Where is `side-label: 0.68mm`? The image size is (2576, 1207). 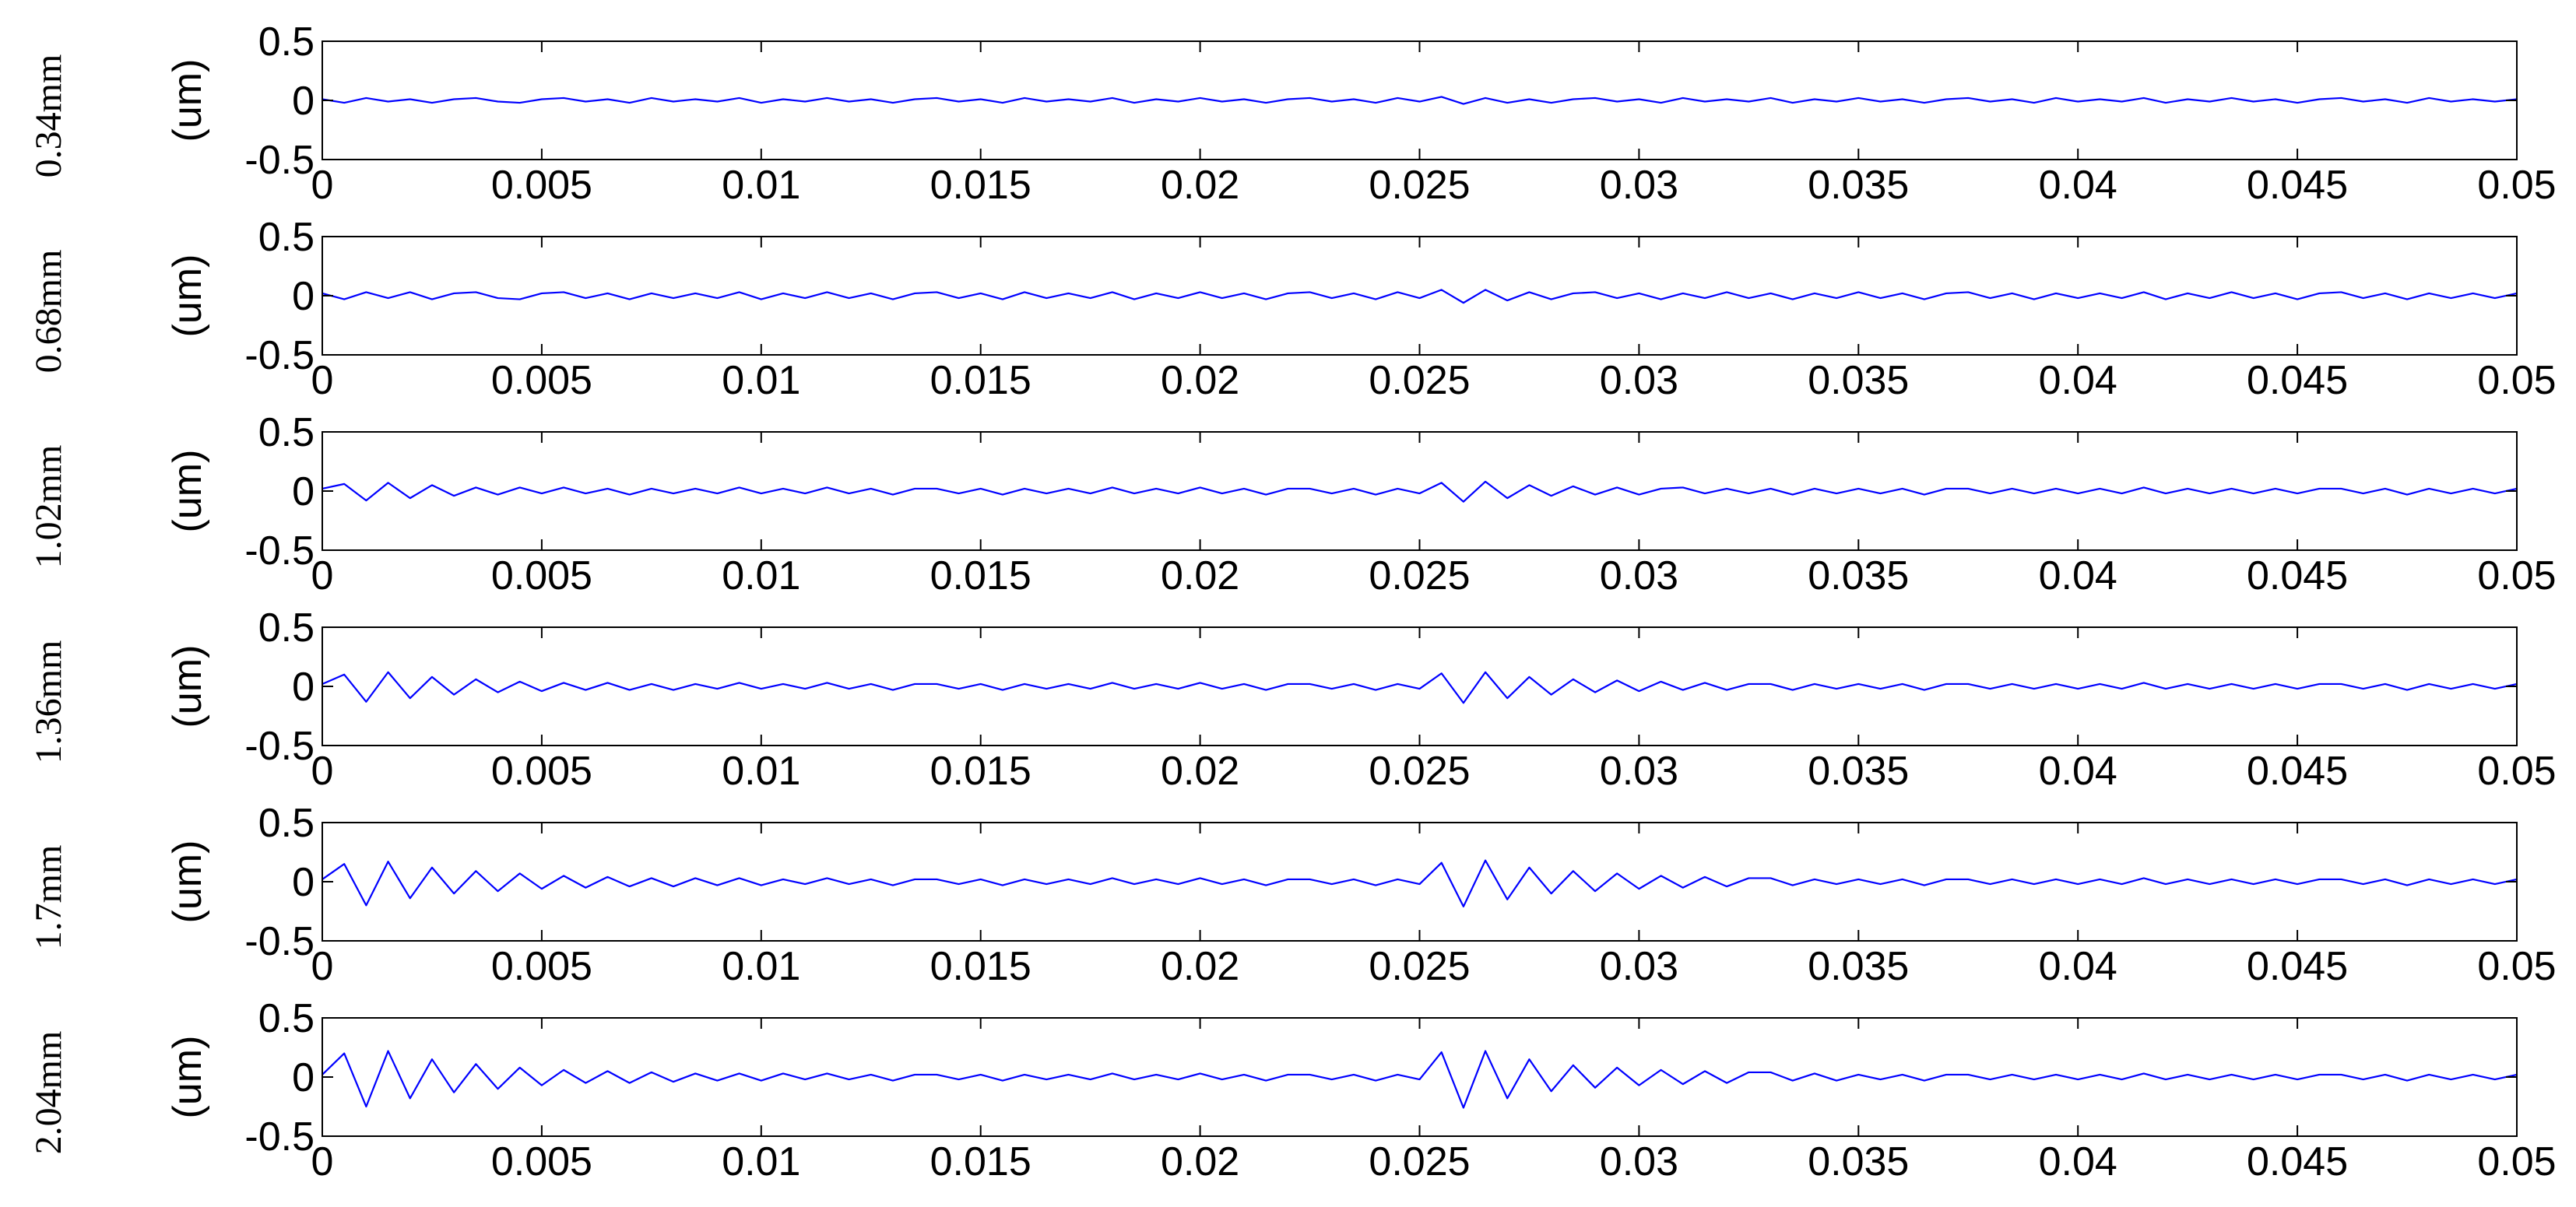
side-label: 0.68mm is located at coordinates (48, 312).